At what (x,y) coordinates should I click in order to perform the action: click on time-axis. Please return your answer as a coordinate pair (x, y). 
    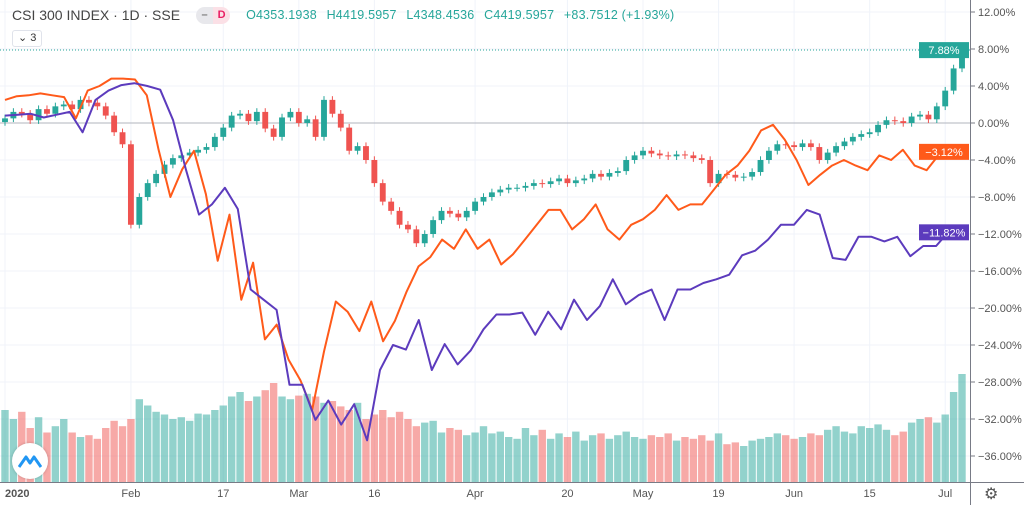
    Looking at the image, I should click on (485, 494).